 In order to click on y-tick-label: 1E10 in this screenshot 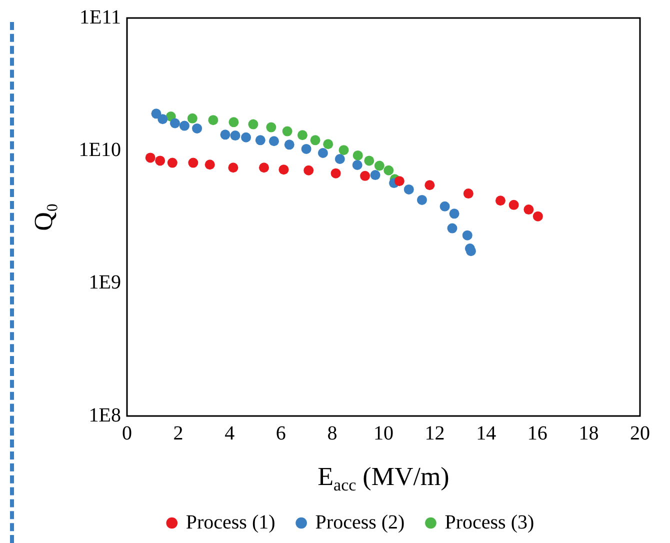, I will do `click(99, 149)`.